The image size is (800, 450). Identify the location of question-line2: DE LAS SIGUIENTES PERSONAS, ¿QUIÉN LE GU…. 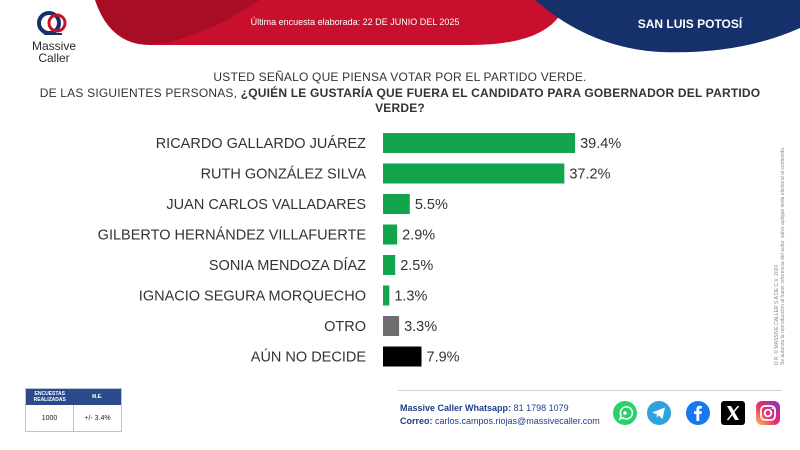
(400, 101).